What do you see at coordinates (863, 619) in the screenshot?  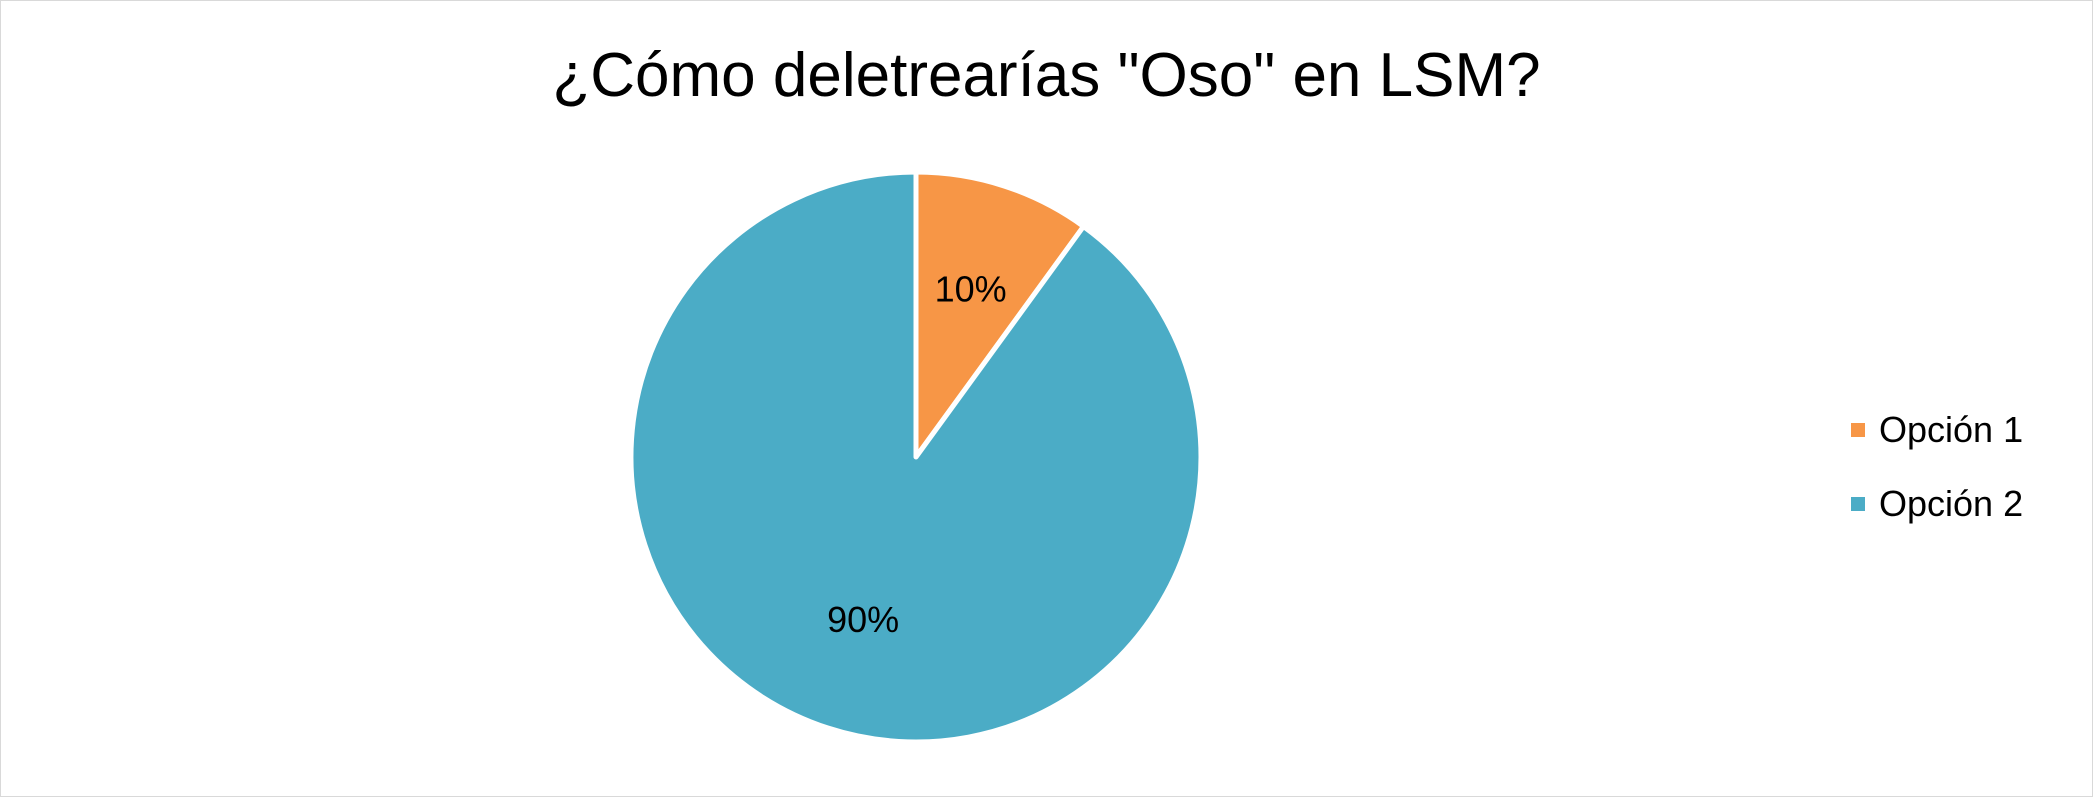 I see `data-label-2: 90%` at bounding box center [863, 619].